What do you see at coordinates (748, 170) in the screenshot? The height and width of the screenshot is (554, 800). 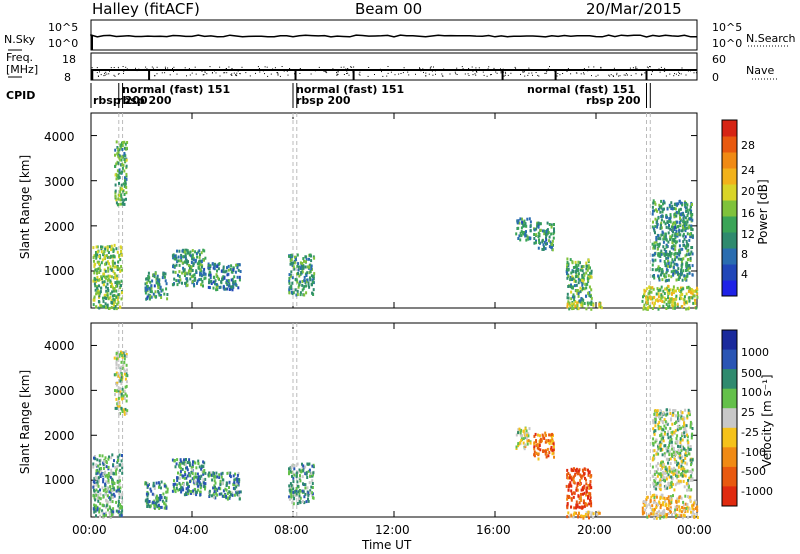 I see `colorbar-tick: 24` at bounding box center [748, 170].